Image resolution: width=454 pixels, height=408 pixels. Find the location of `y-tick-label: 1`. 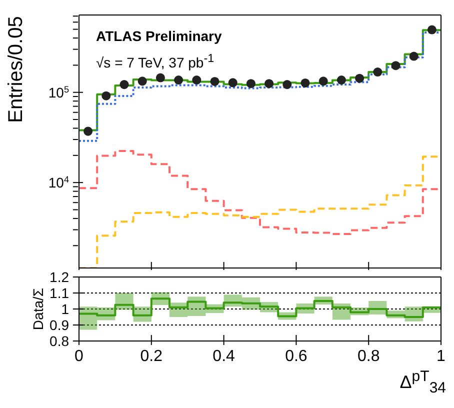

y-tick-label: 1 is located at coordinates (65, 309).